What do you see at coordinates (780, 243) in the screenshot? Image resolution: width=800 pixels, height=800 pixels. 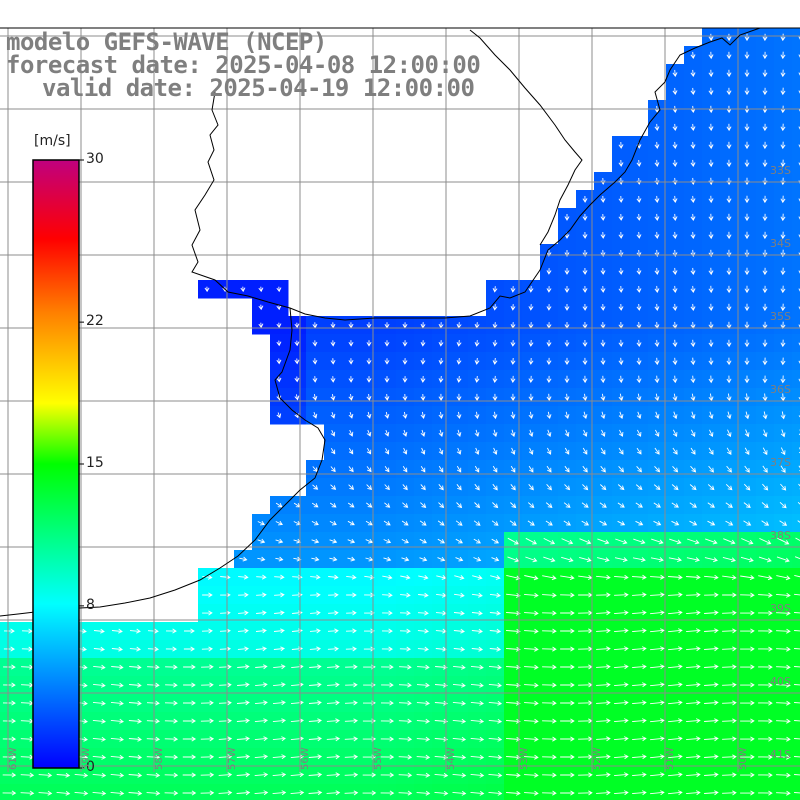 I see `lat-label: 34S` at bounding box center [780, 243].